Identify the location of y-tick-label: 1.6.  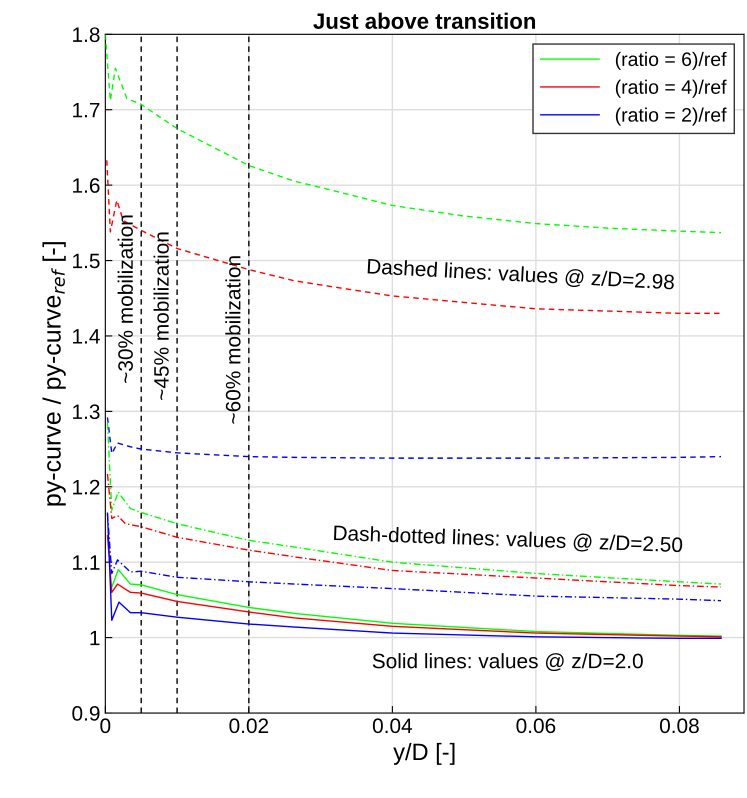
(86, 185).